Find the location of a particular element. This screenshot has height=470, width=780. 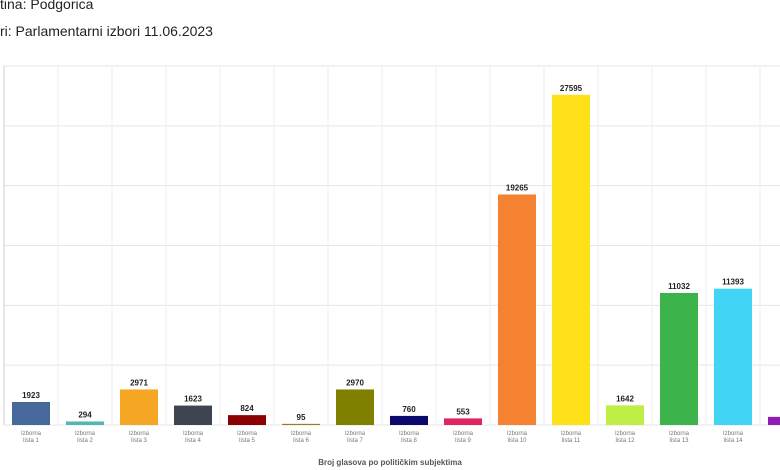

data-label: 1923 is located at coordinates (31, 395).